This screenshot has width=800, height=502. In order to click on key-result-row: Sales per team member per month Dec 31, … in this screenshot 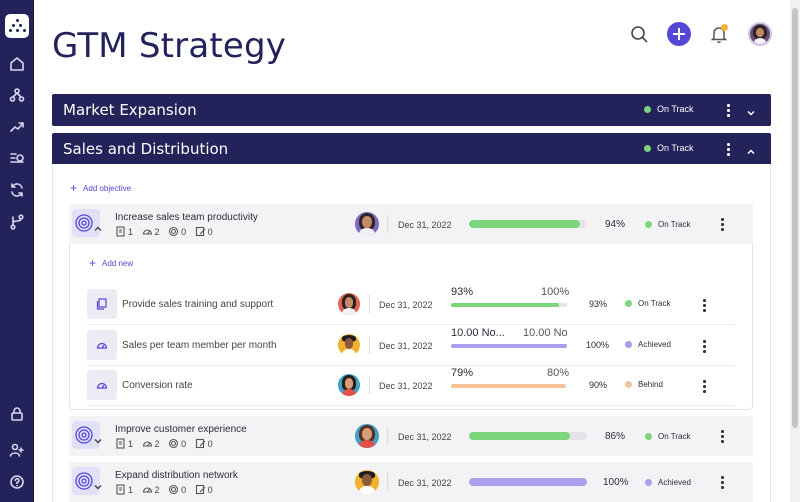, I will do `click(411, 346)`.